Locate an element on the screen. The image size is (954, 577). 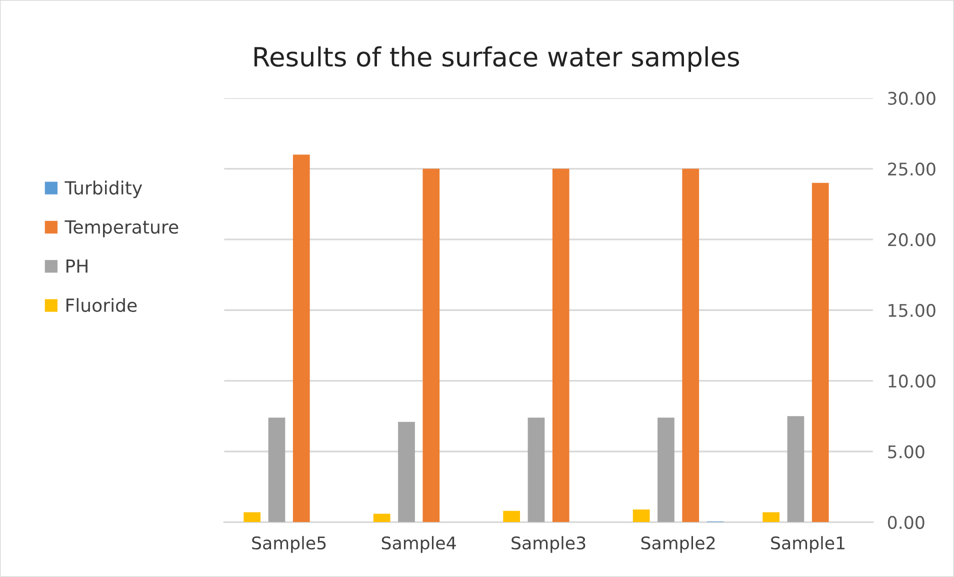
x-tick-label: Sample3 is located at coordinates (549, 544).